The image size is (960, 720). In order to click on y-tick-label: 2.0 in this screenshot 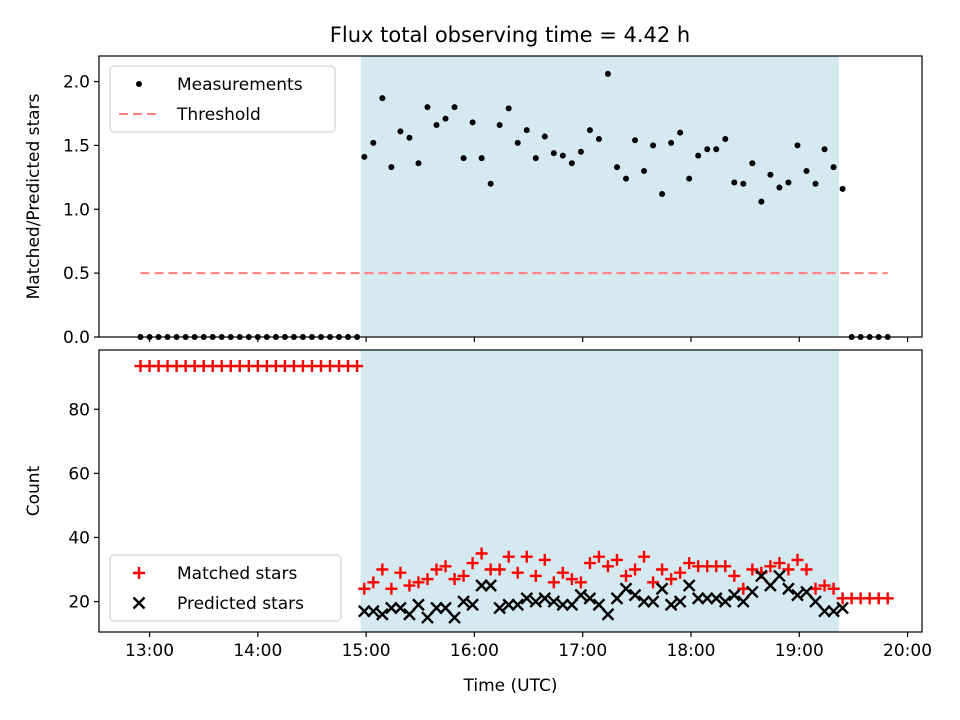, I will do `click(76, 83)`.